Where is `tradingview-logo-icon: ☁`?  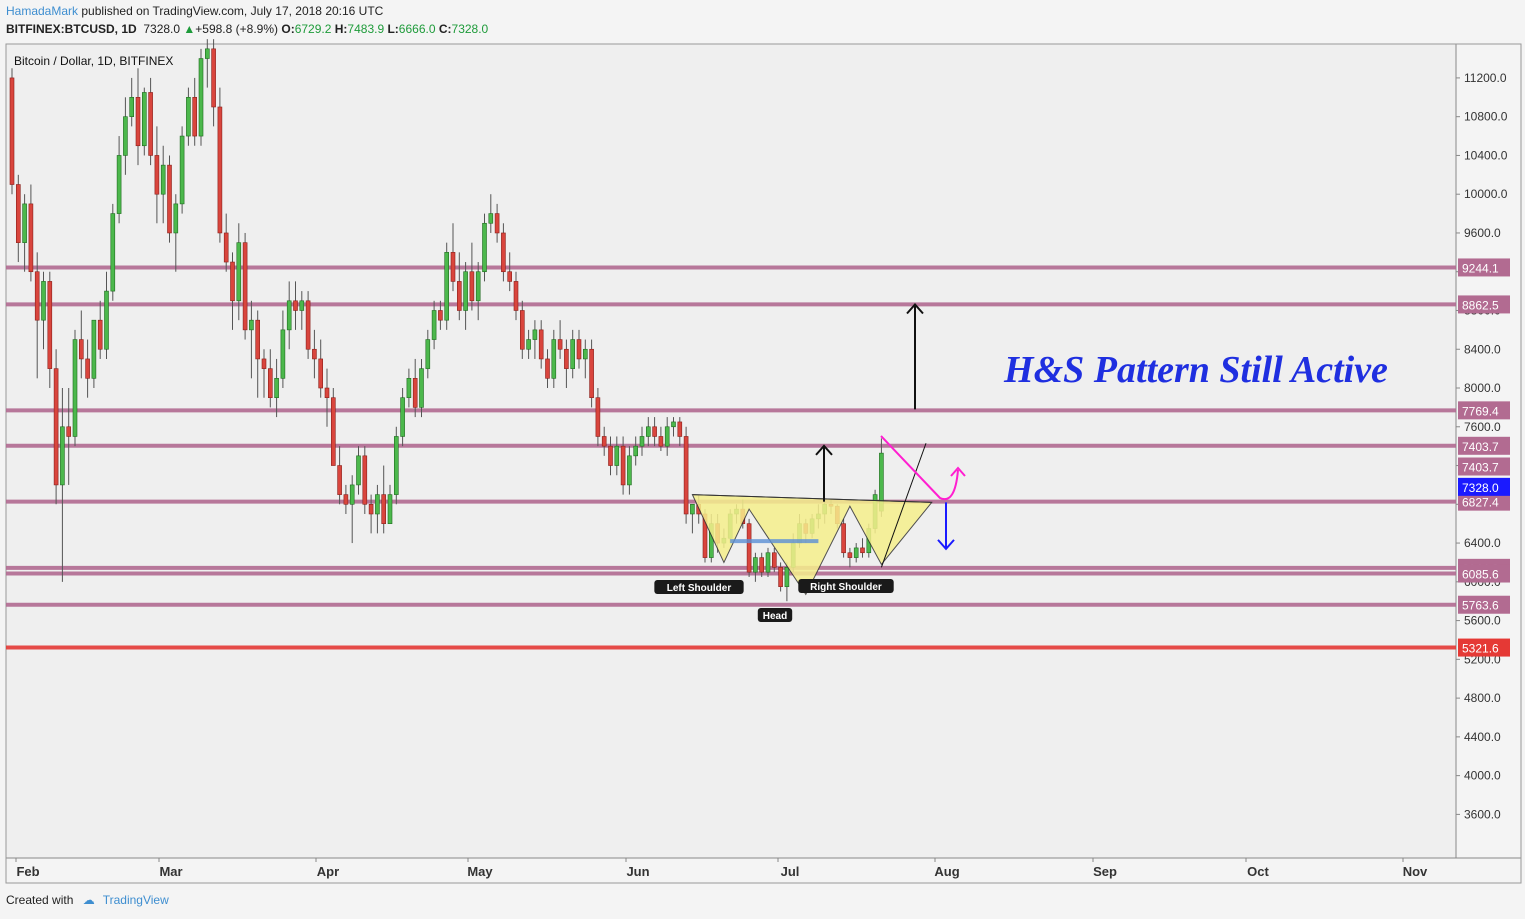
tradingview-logo-icon: ☁ is located at coordinates (88, 900).